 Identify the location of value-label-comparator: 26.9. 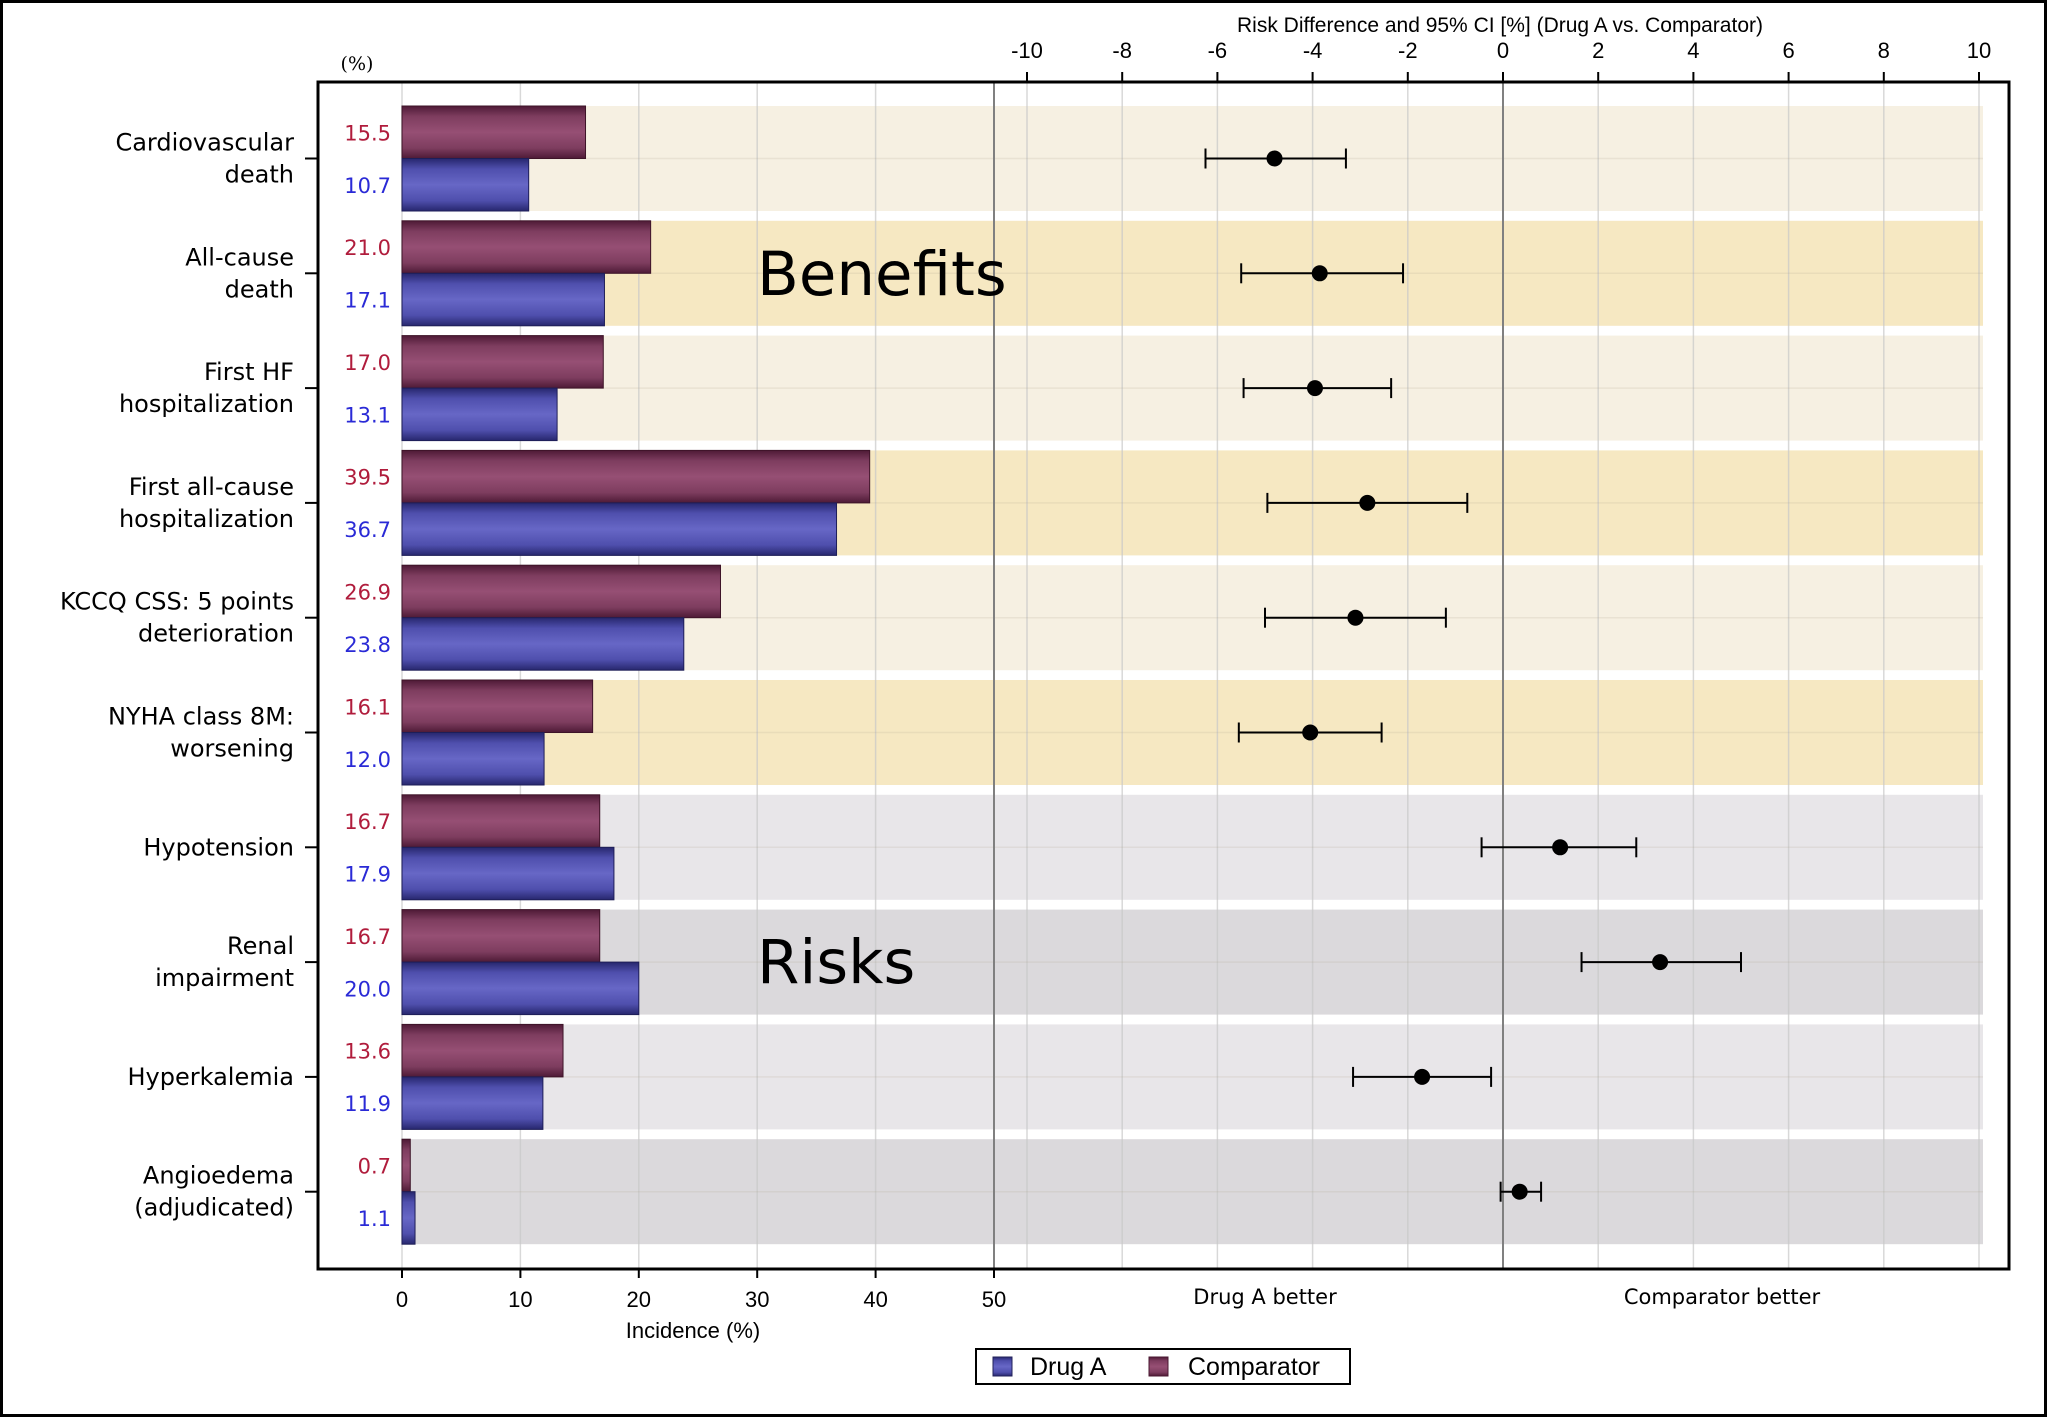
(367, 592).